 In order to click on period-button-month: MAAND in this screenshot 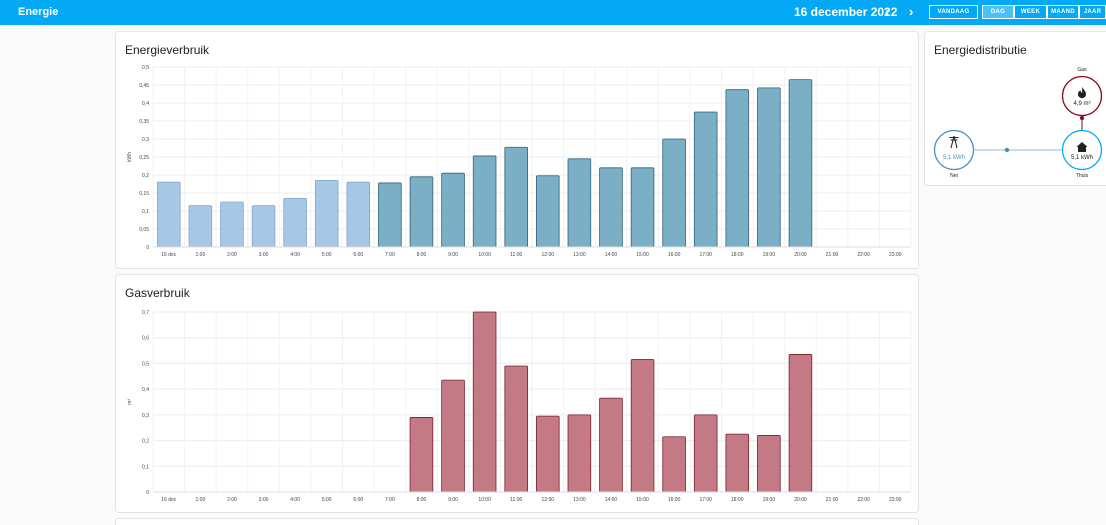, I will do `click(1063, 12)`.